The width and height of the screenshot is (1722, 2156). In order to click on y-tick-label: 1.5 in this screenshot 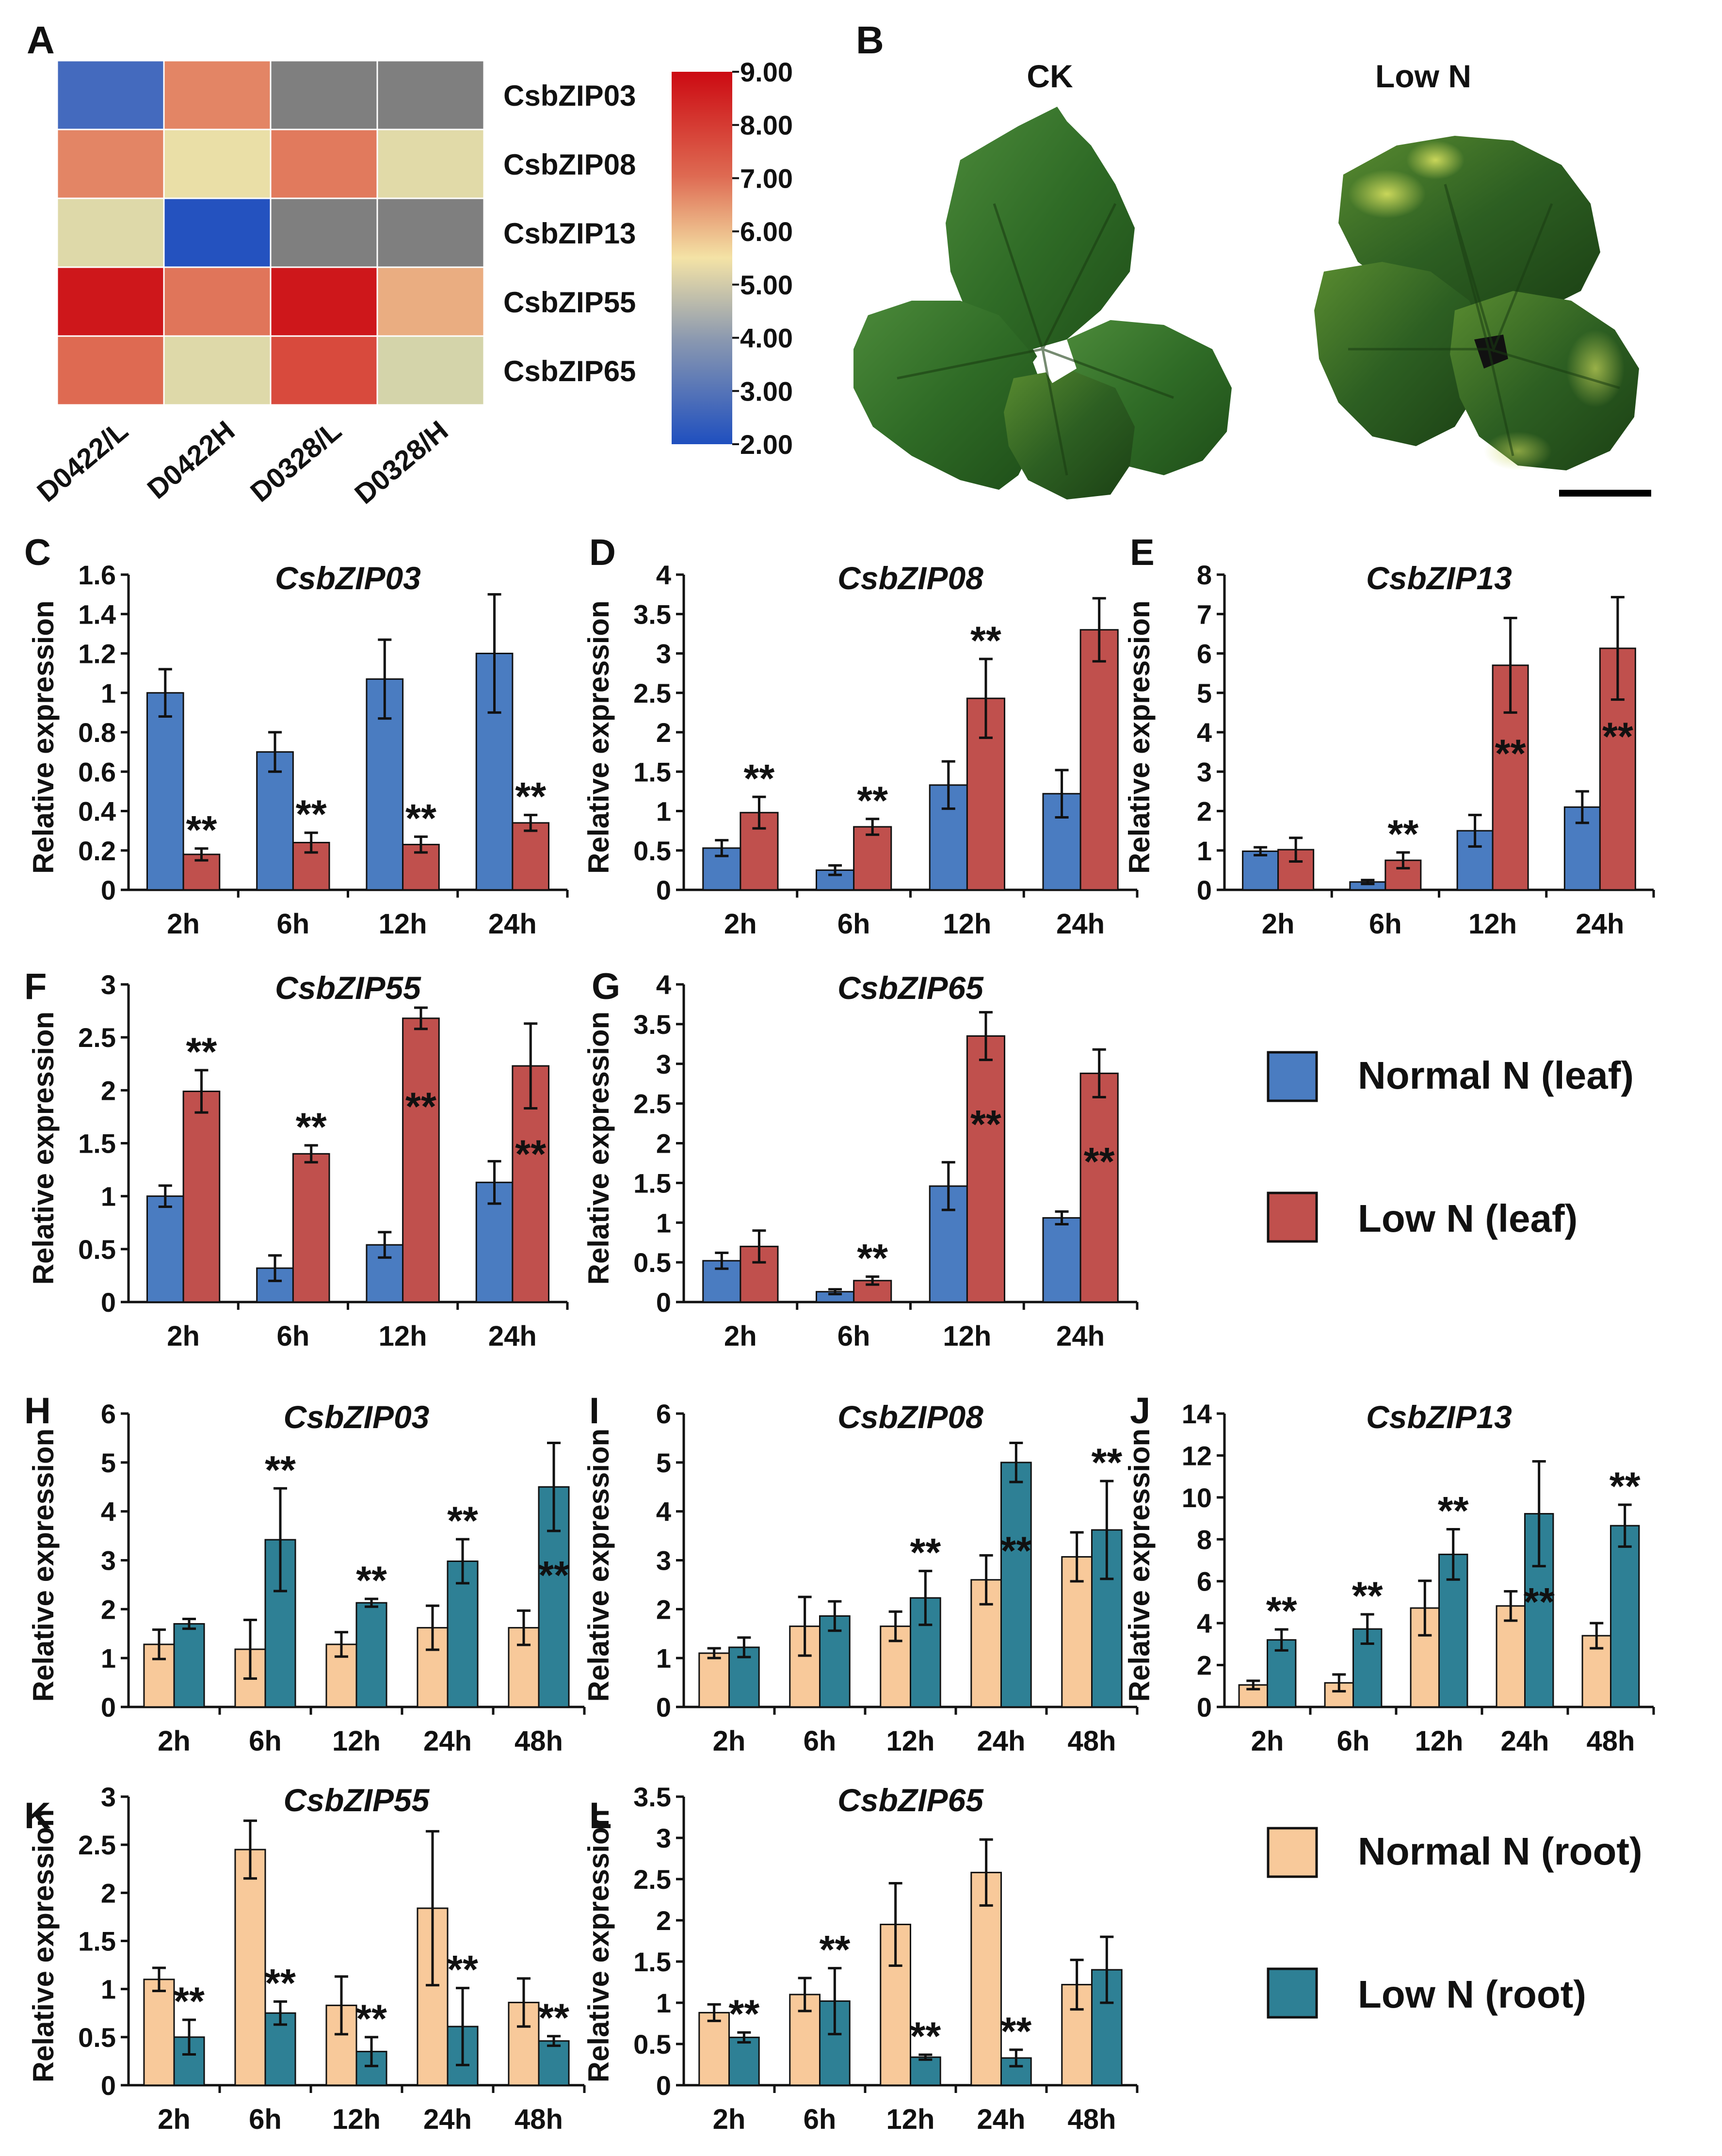, I will do `click(652, 1962)`.